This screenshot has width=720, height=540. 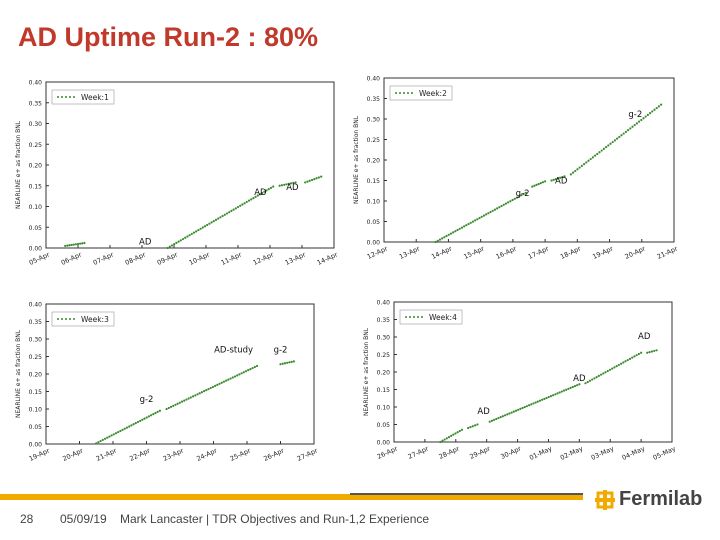 I want to click on chart-2-legend-label: Week:2, so click(x=433, y=93).